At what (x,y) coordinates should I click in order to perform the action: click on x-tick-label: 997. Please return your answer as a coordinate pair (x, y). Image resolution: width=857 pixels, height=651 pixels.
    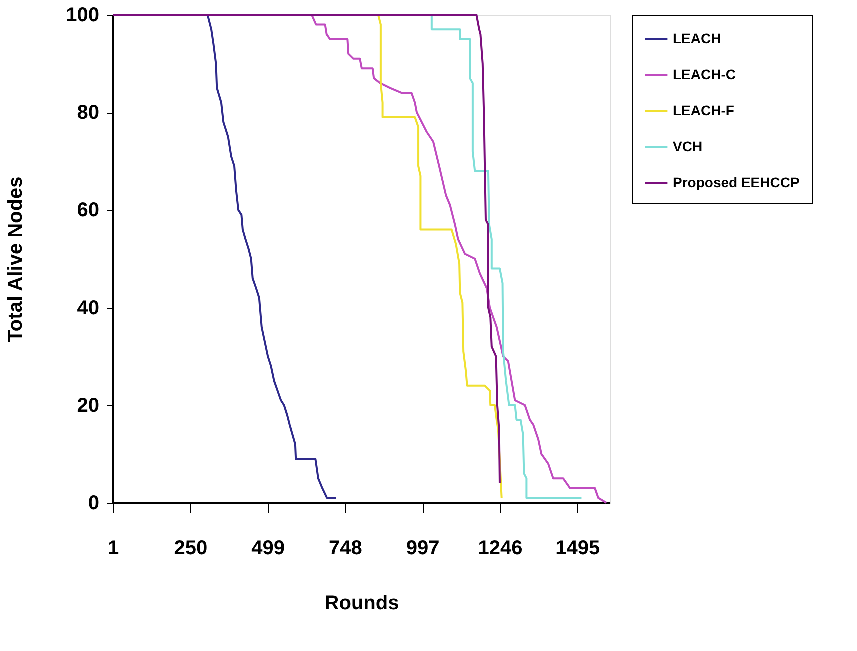
    Looking at the image, I should click on (423, 549).